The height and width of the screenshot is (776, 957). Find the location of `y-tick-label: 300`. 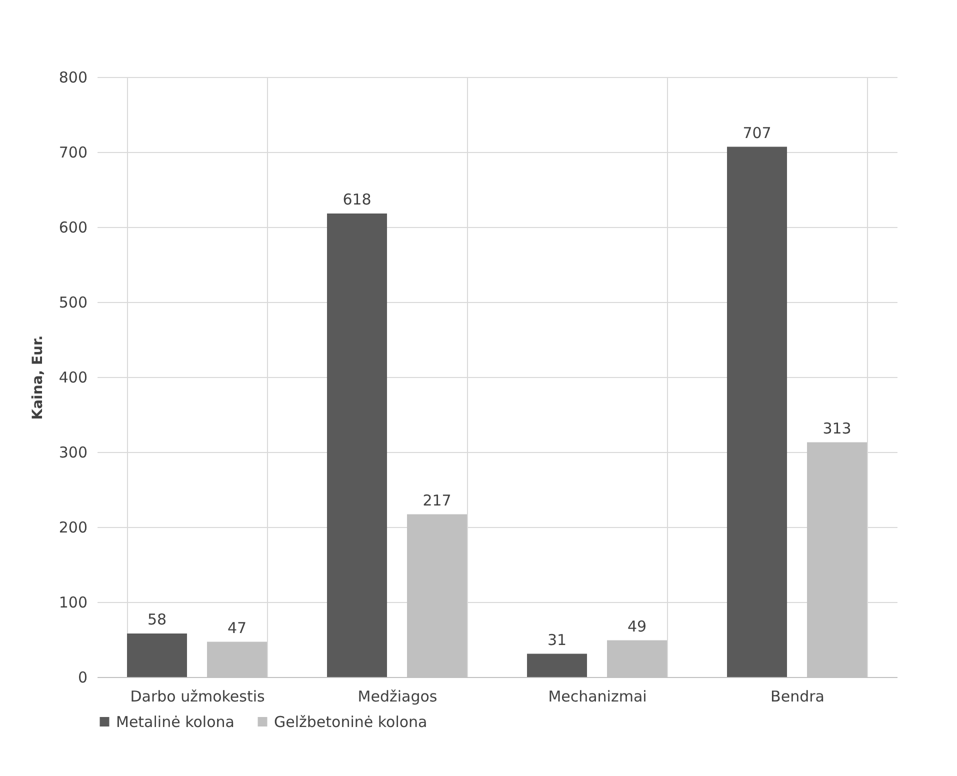

y-tick-label: 300 is located at coordinates (73, 453).